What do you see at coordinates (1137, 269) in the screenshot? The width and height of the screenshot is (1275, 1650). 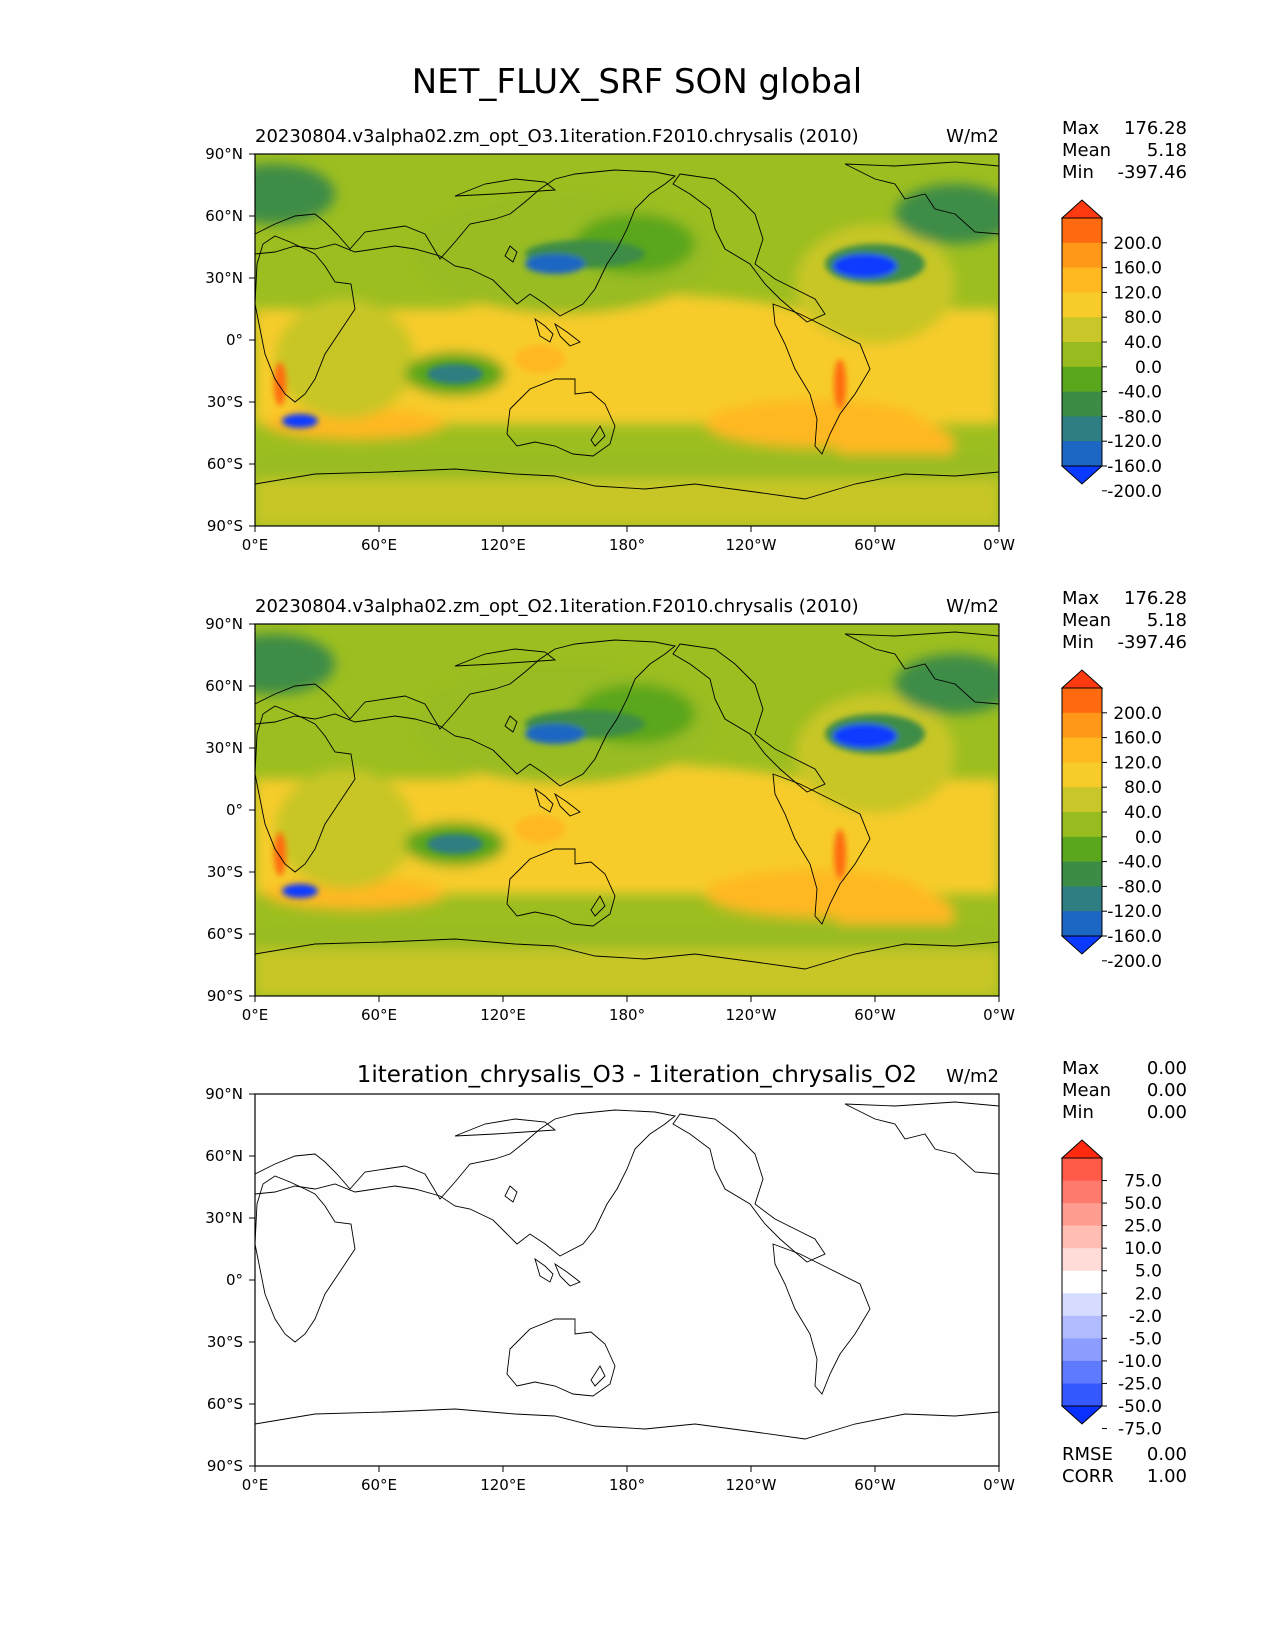 I see `colorbar-tick-label: 160.0` at bounding box center [1137, 269].